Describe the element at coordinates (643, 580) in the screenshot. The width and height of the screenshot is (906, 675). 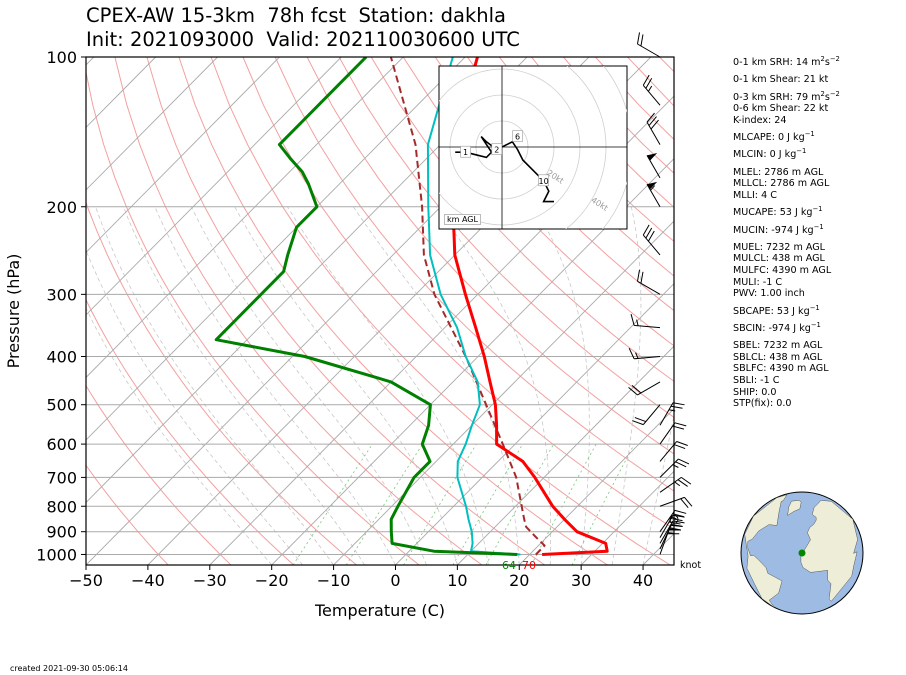
I see `x-tick-label: 40` at that location.